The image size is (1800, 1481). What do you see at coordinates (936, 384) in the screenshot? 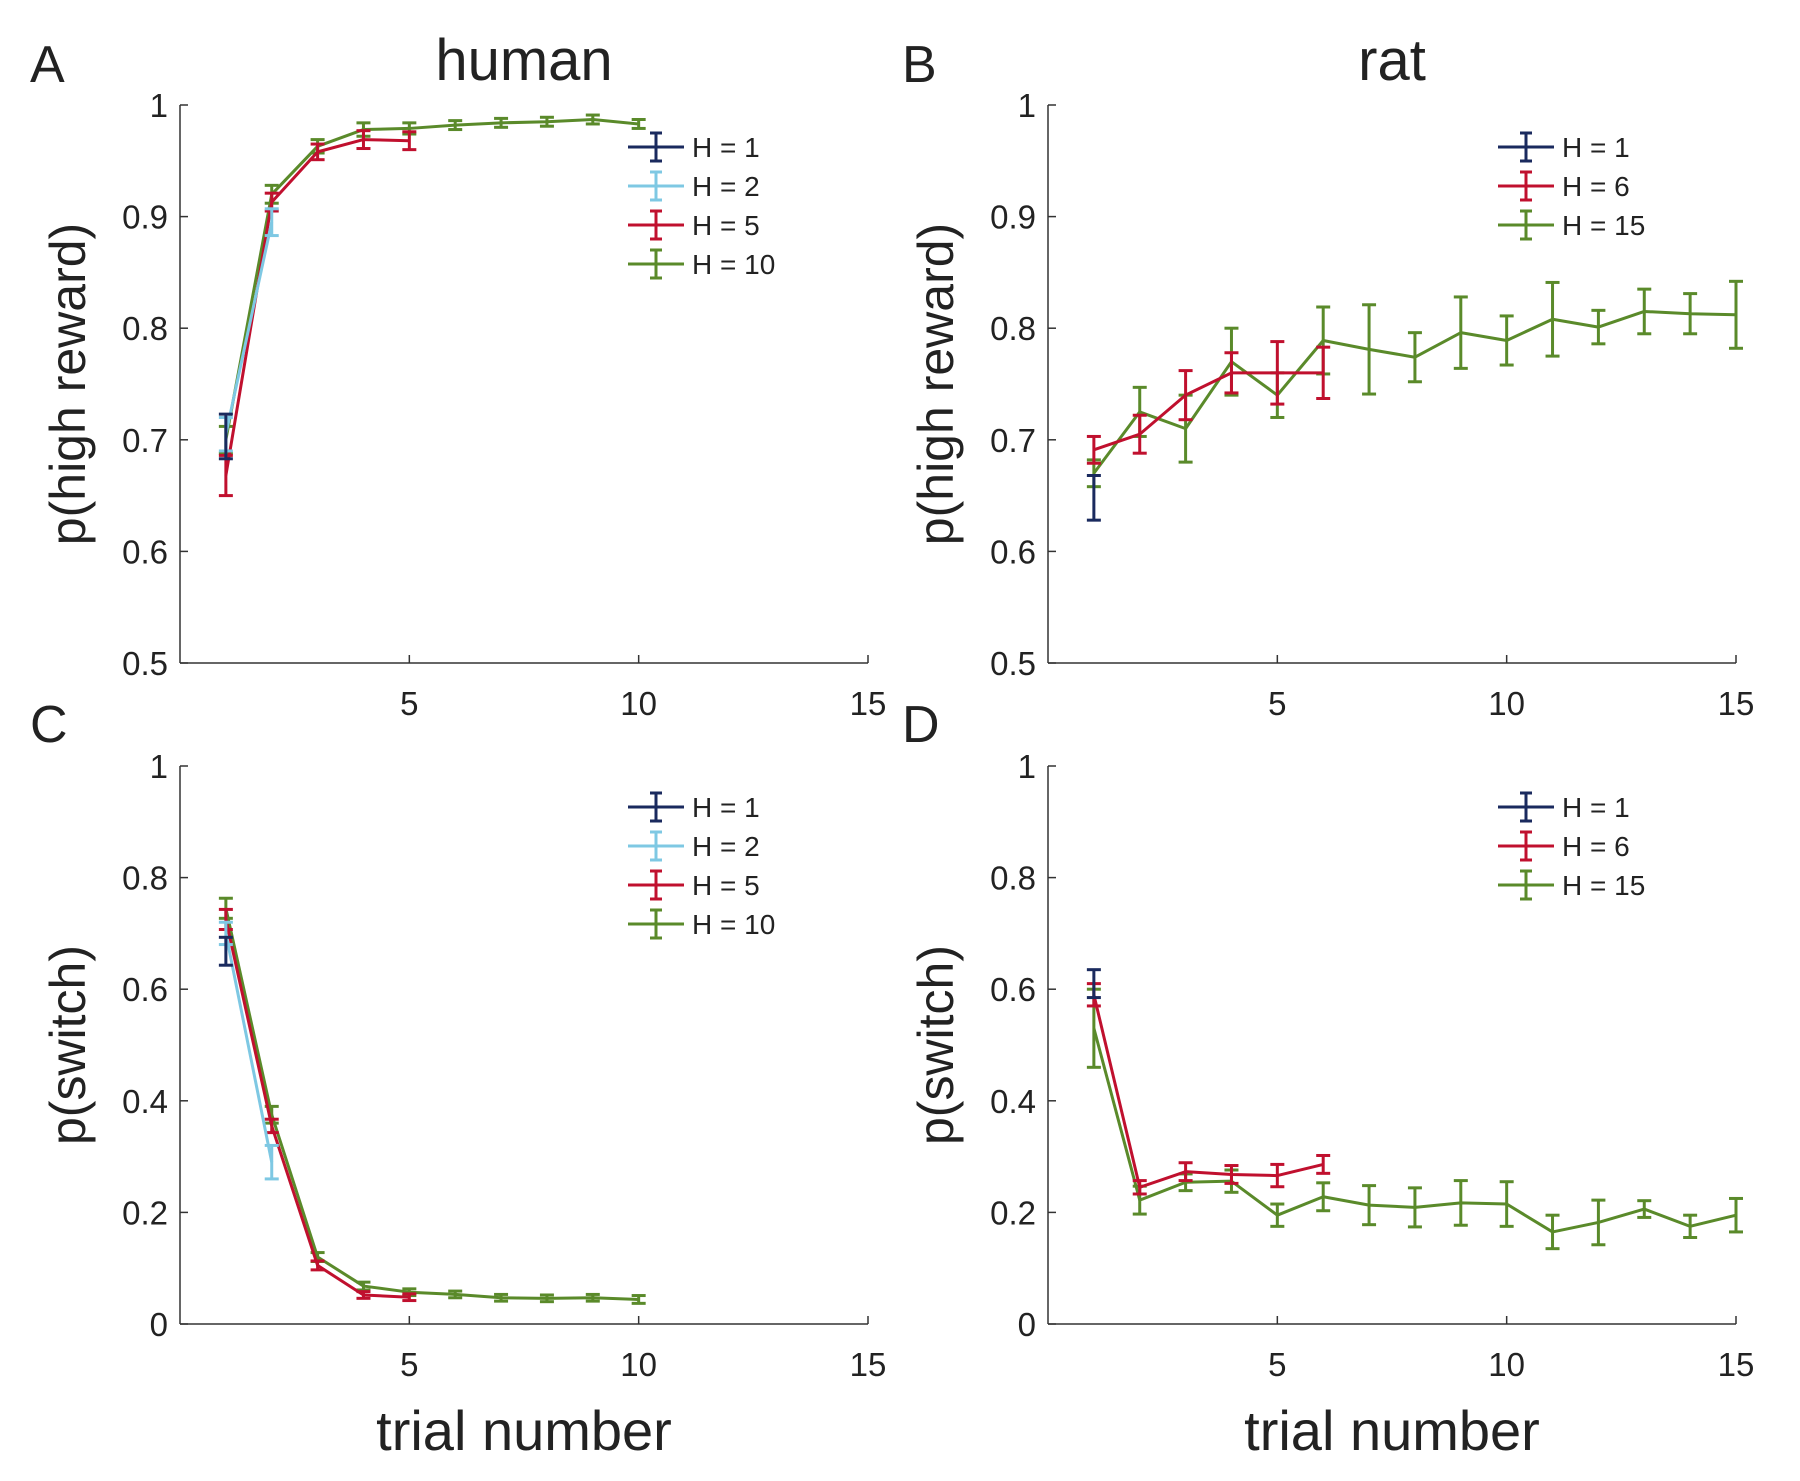
I see `y-axis-label: p(high reward)` at bounding box center [936, 384].